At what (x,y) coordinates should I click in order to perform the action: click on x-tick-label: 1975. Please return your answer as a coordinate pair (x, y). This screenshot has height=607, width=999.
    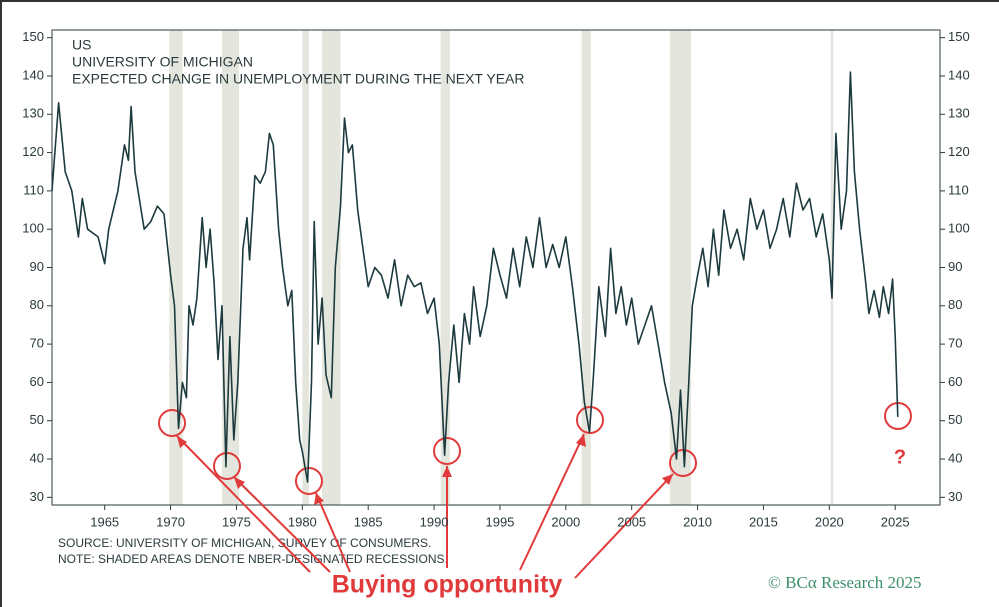
    Looking at the image, I should click on (236, 521).